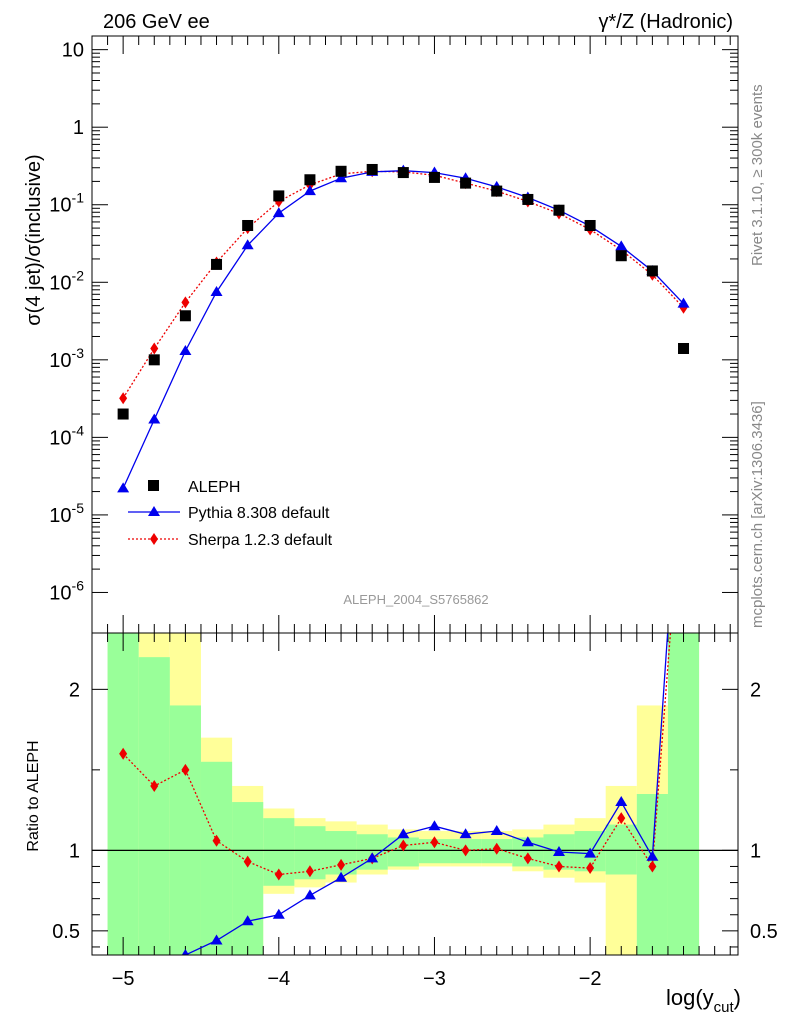 The width and height of the screenshot is (786, 1024). I want to click on x-tick-label: −2, so click(590, 979).